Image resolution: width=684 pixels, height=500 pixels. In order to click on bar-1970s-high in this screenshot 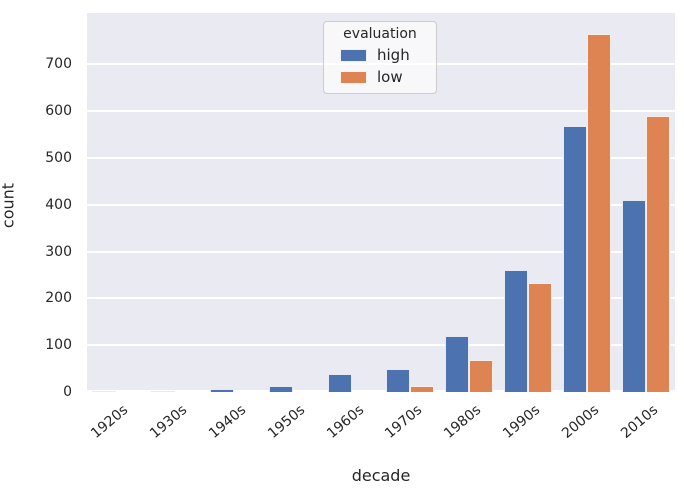, I will do `click(398, 380)`.